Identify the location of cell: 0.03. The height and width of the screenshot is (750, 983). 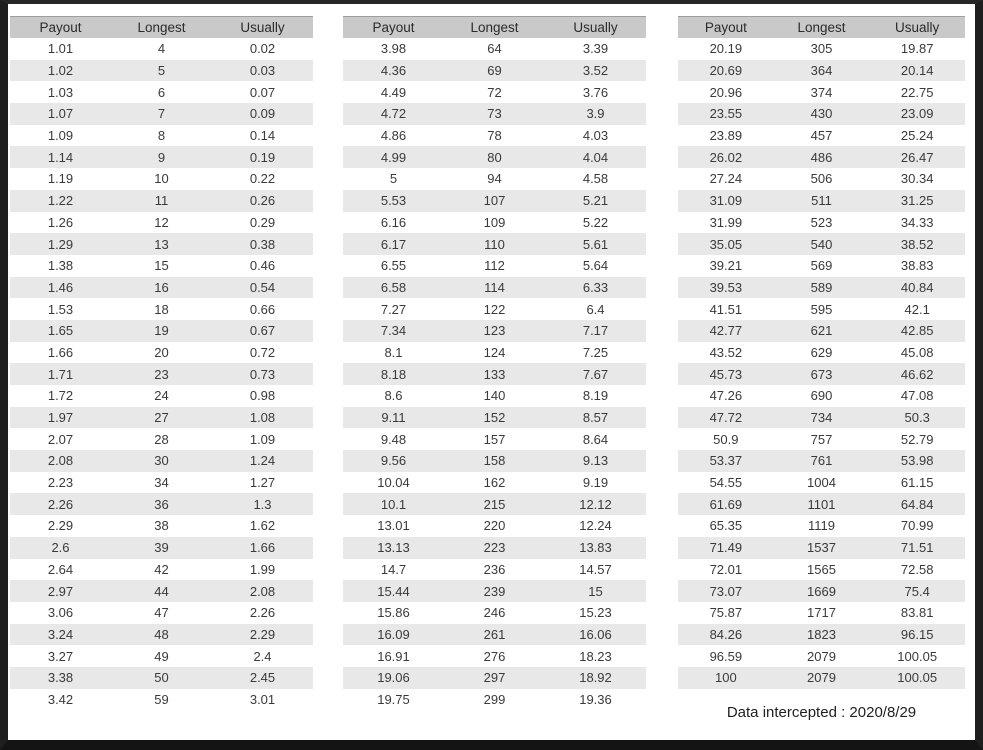
(262, 71).